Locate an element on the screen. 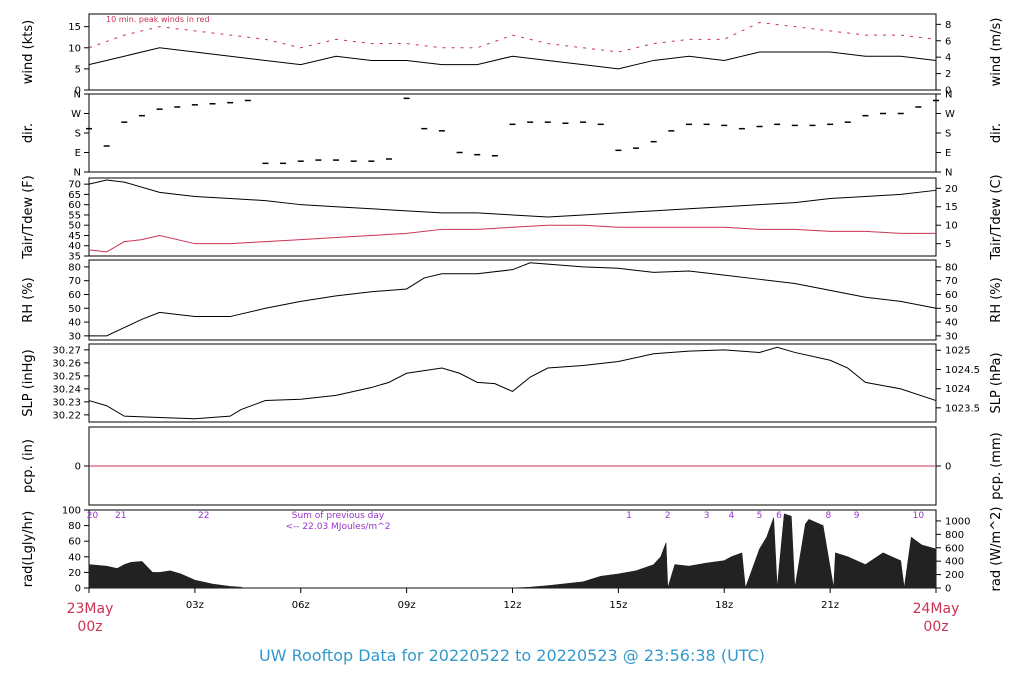 This screenshot has height=700, width=1024. rh-right-tick-label: 80 is located at coordinates (951, 267).